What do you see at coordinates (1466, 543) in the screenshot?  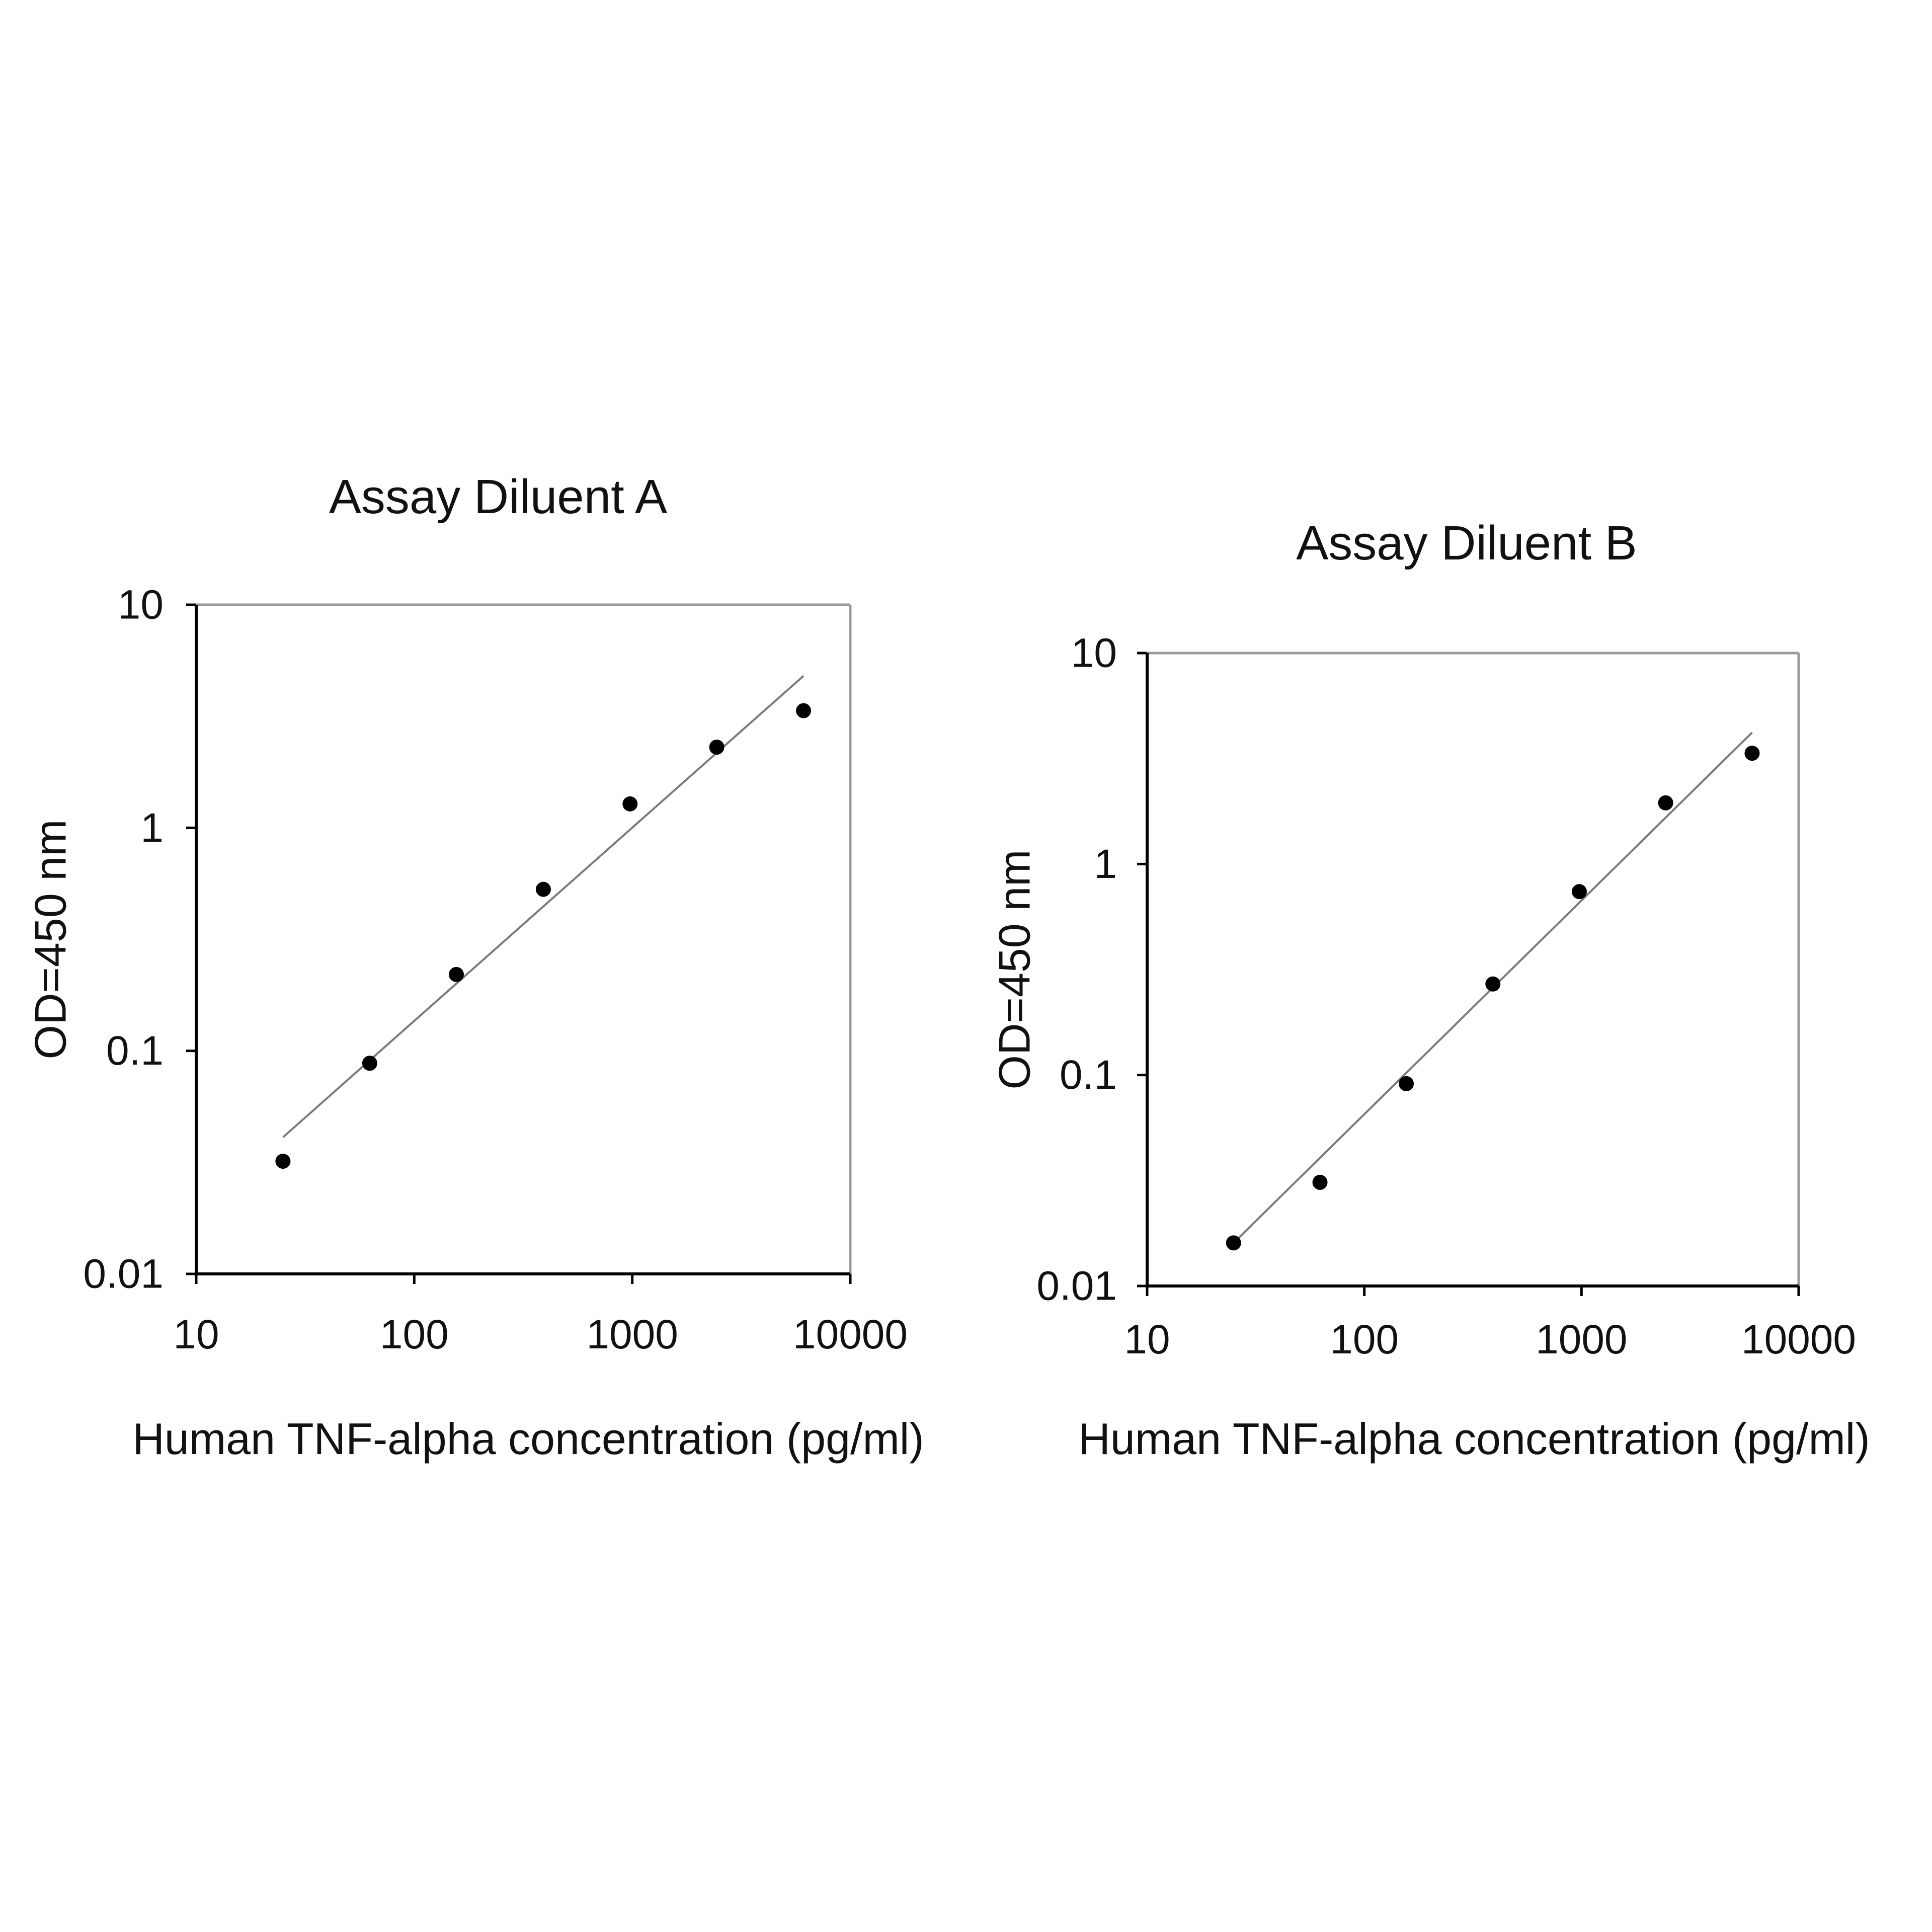 I see `chart-title: Assay Diluent B` at bounding box center [1466, 543].